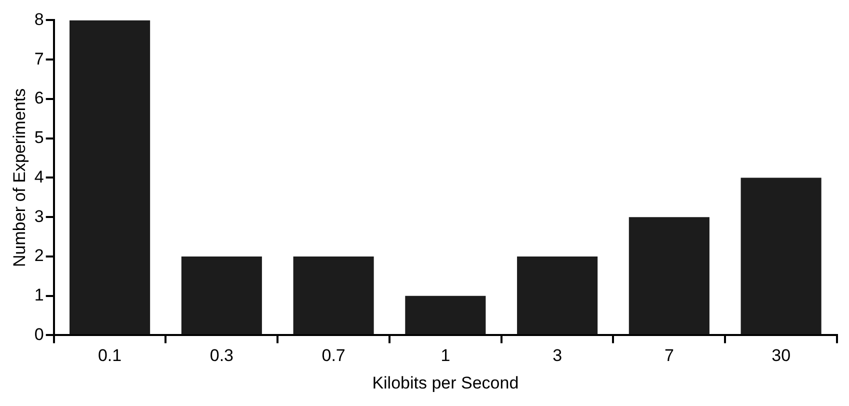  I want to click on y-tick-label: 1, so click(39, 295).